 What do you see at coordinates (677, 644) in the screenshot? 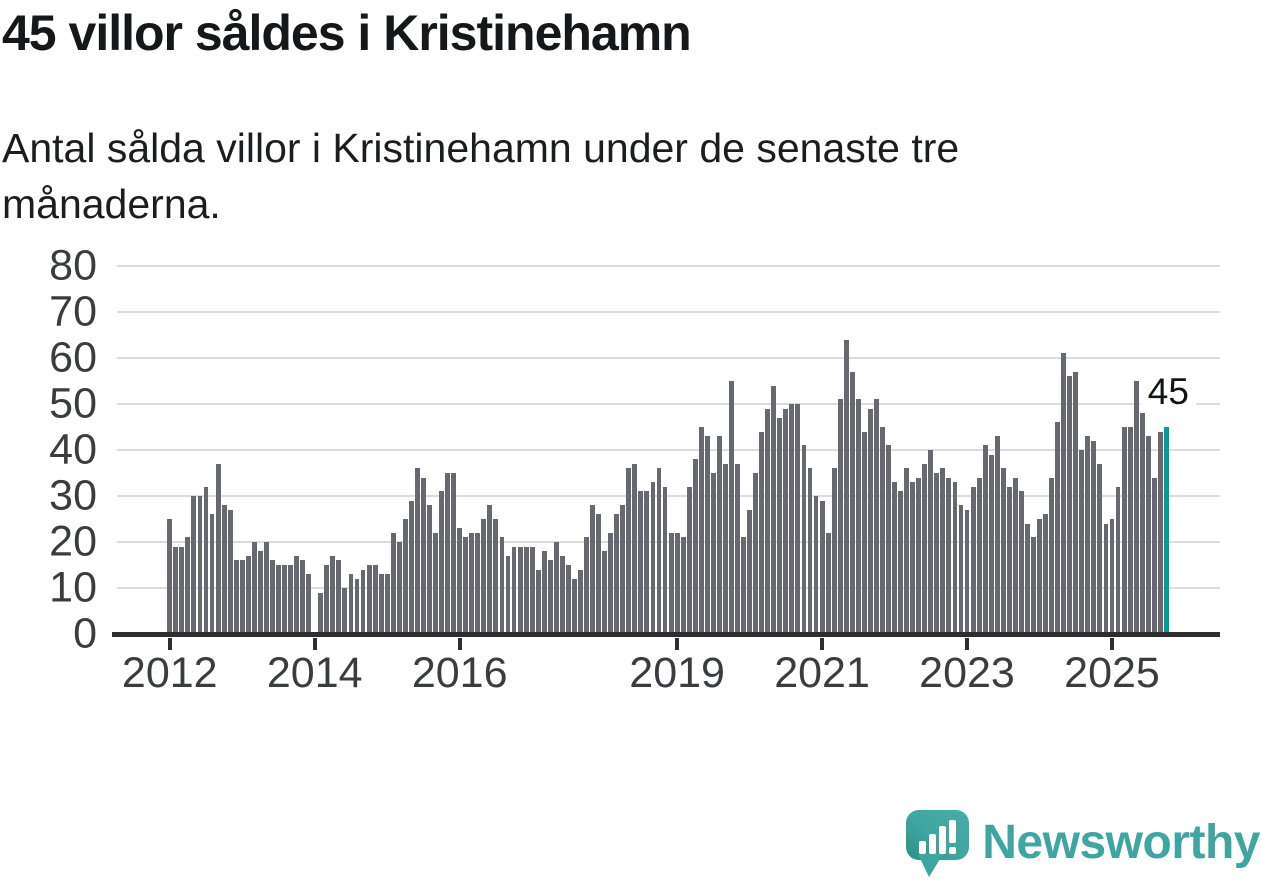
I see `x-axis-tick-2019` at bounding box center [677, 644].